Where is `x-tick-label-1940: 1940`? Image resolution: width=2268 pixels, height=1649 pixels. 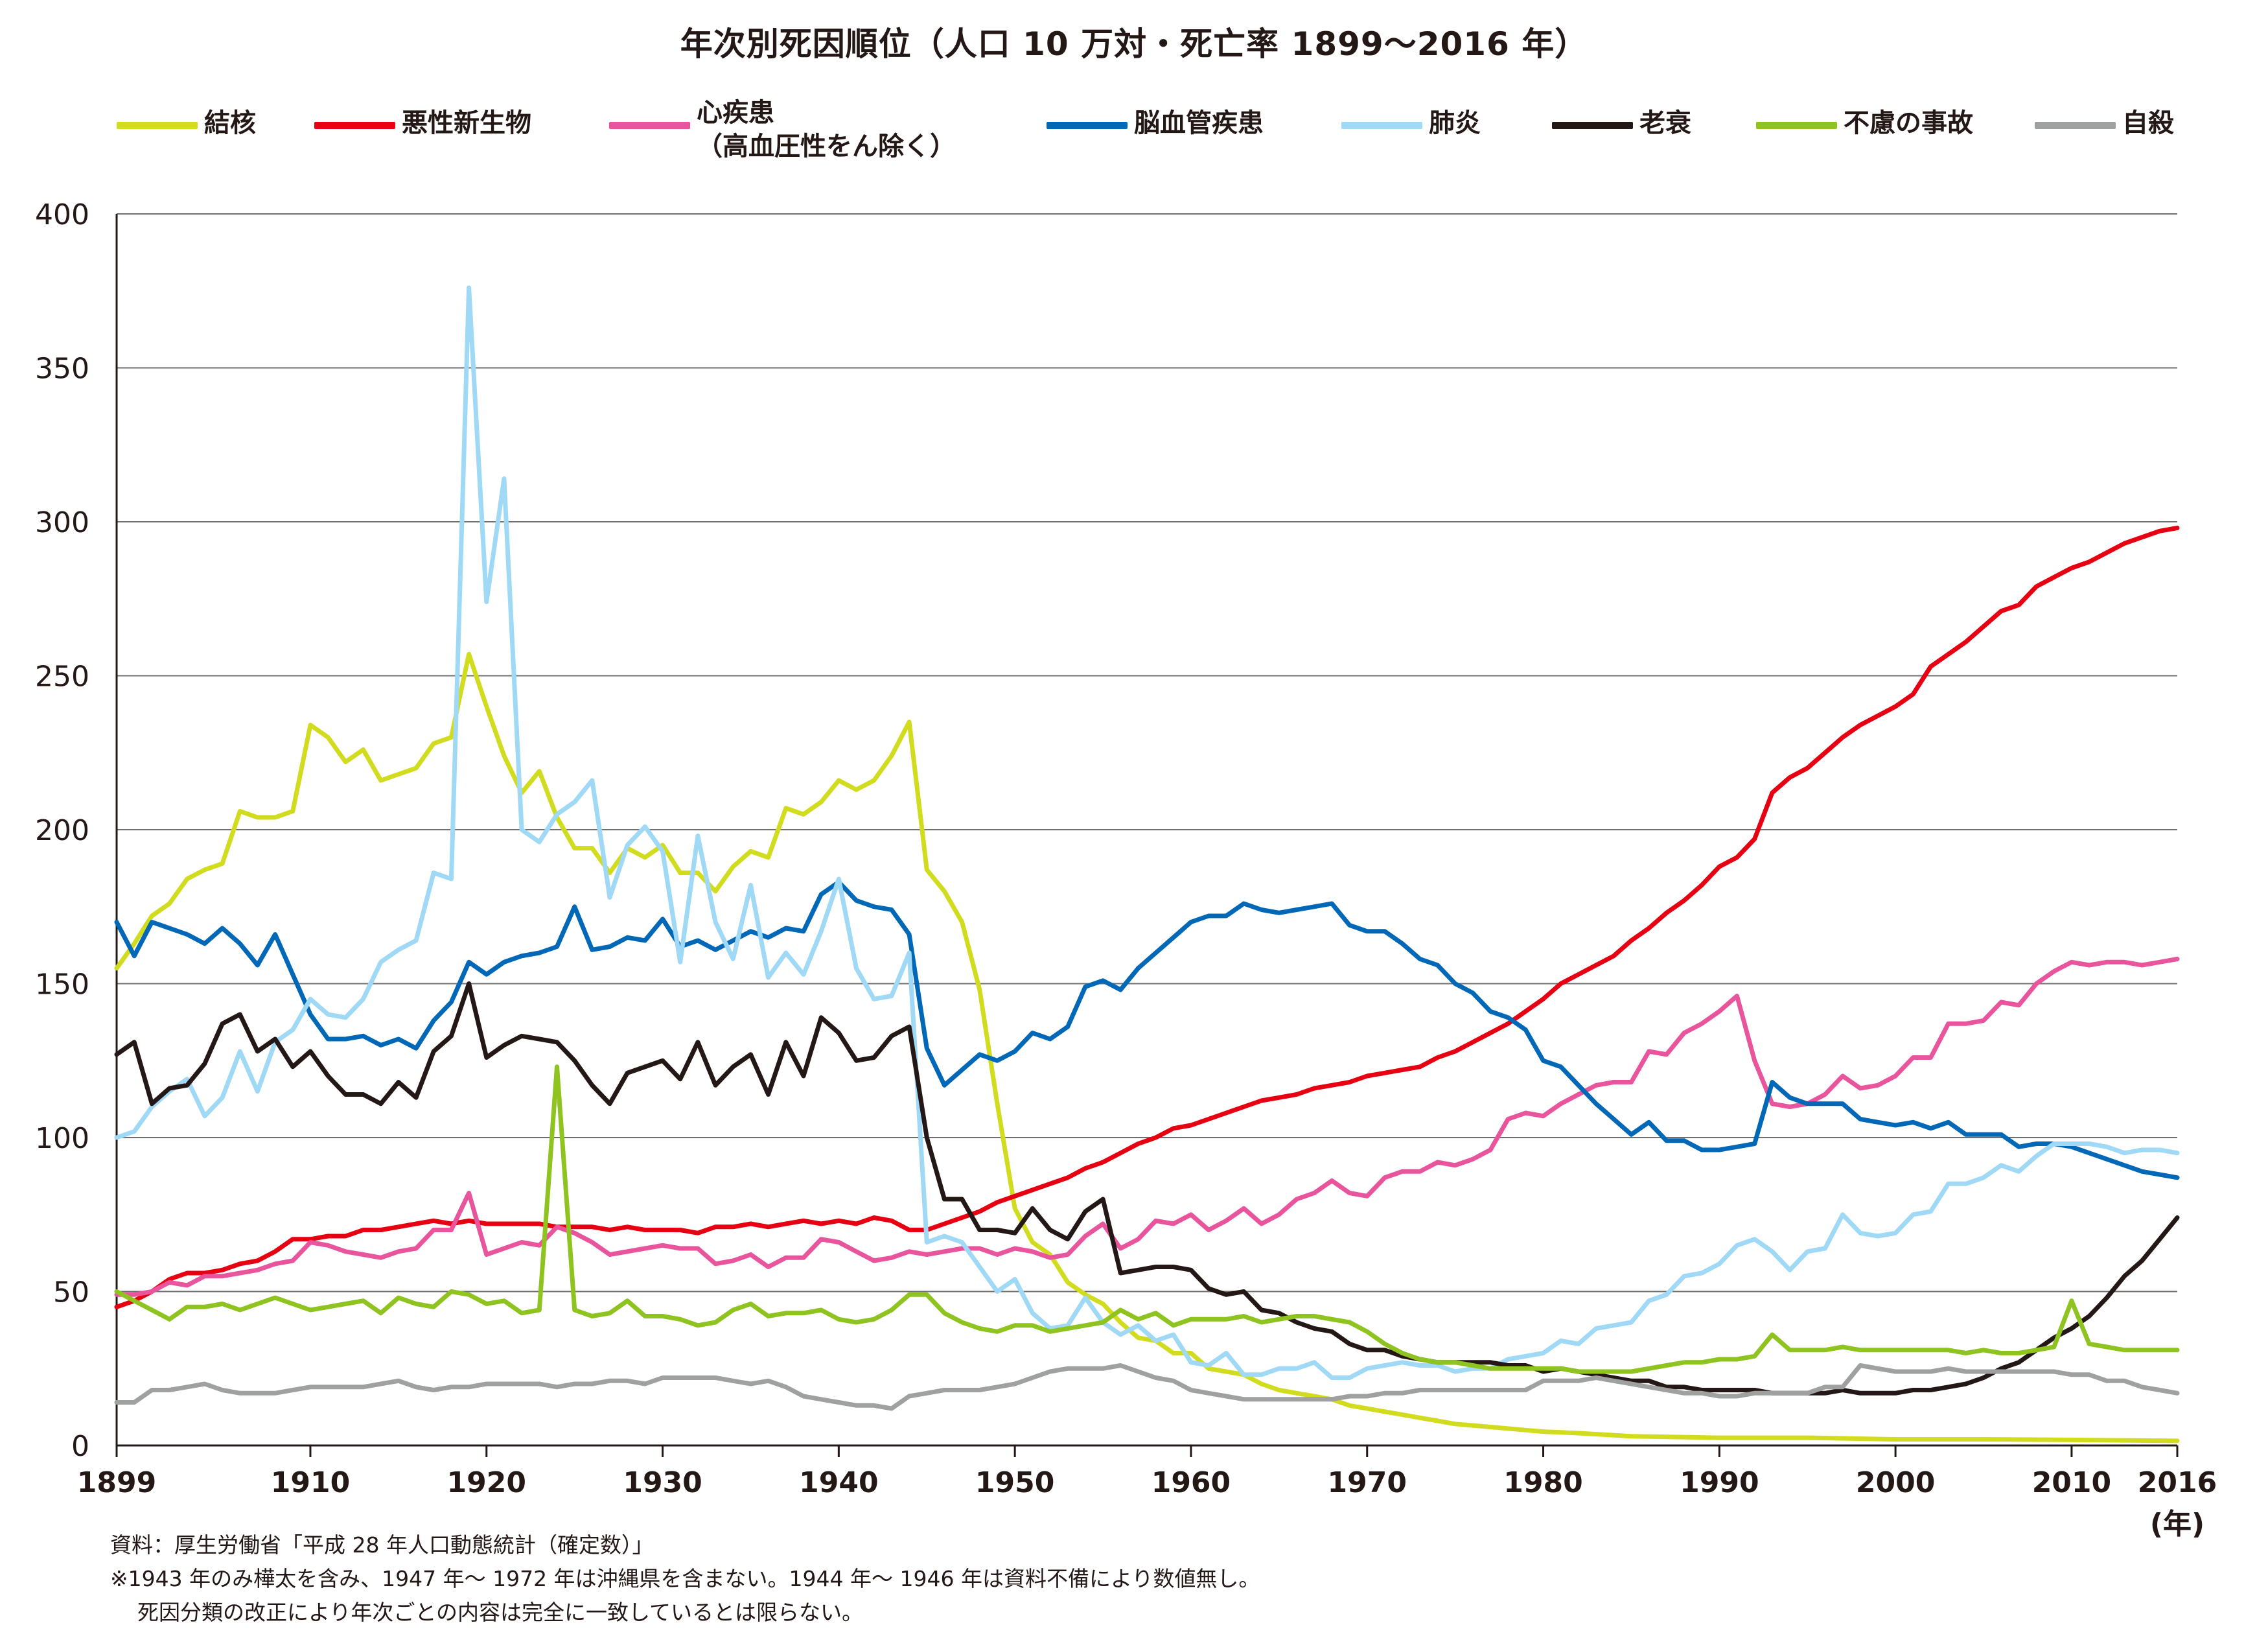 x-tick-label-1940: 1940 is located at coordinates (838, 1482).